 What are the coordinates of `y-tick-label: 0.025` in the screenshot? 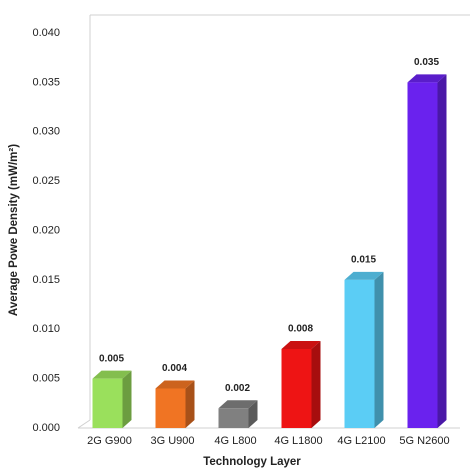 It's located at (46, 181).